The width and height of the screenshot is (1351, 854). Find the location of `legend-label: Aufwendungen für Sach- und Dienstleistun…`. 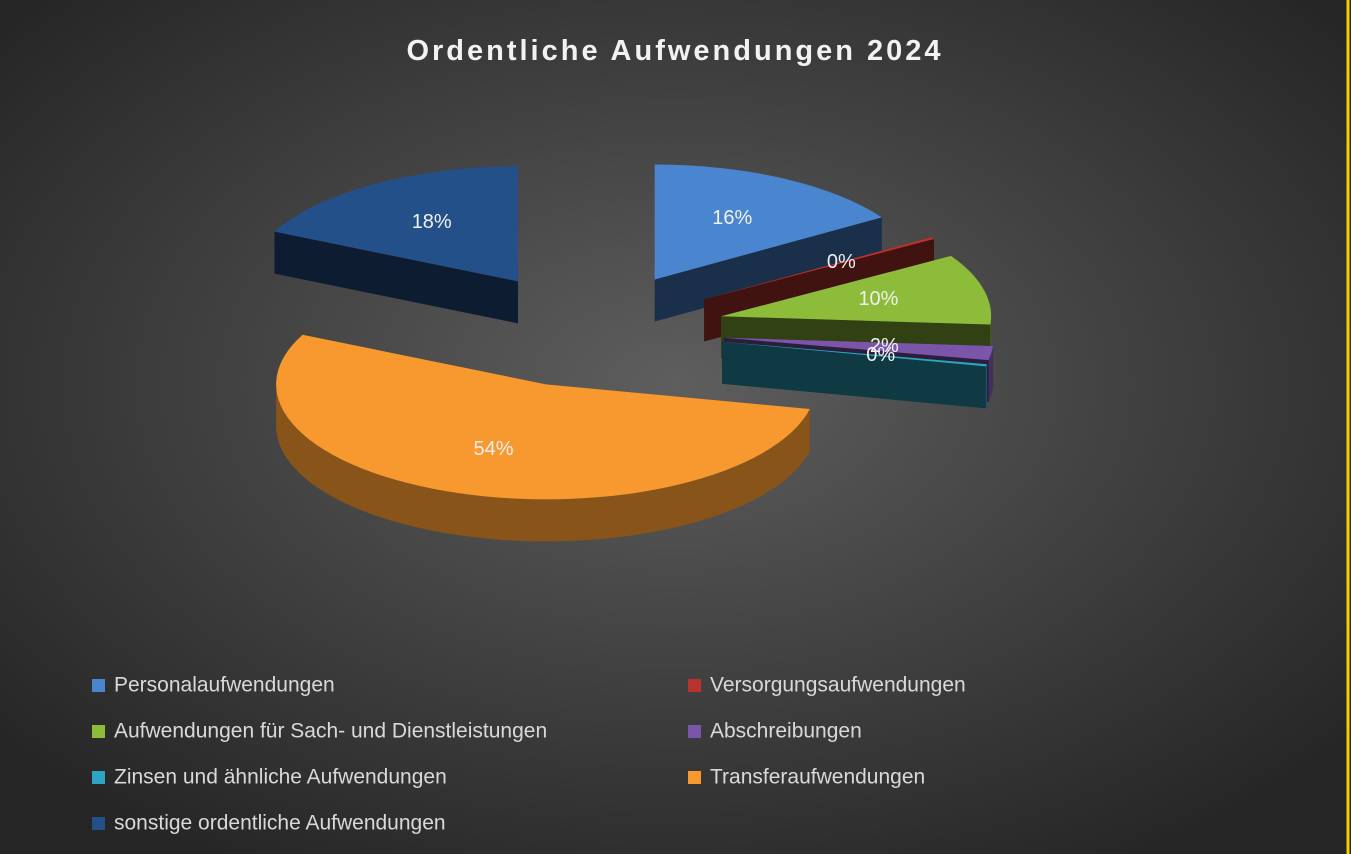

legend-label: Aufwendungen für Sach- und Dienstleistun… is located at coordinates (330, 731).